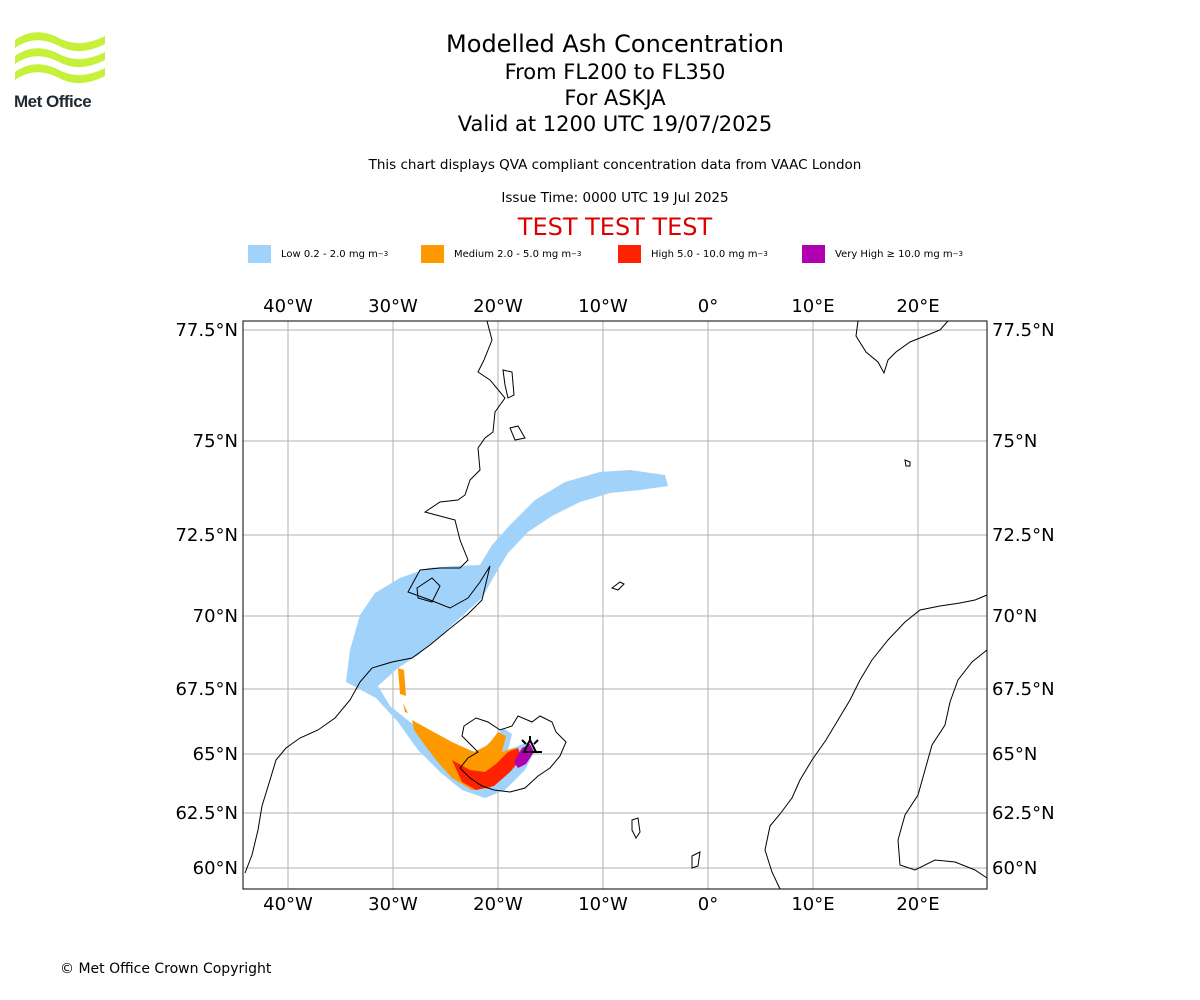  Describe the element at coordinates (708, 904) in the screenshot. I see `lon-tick-bottom: 0°` at that location.